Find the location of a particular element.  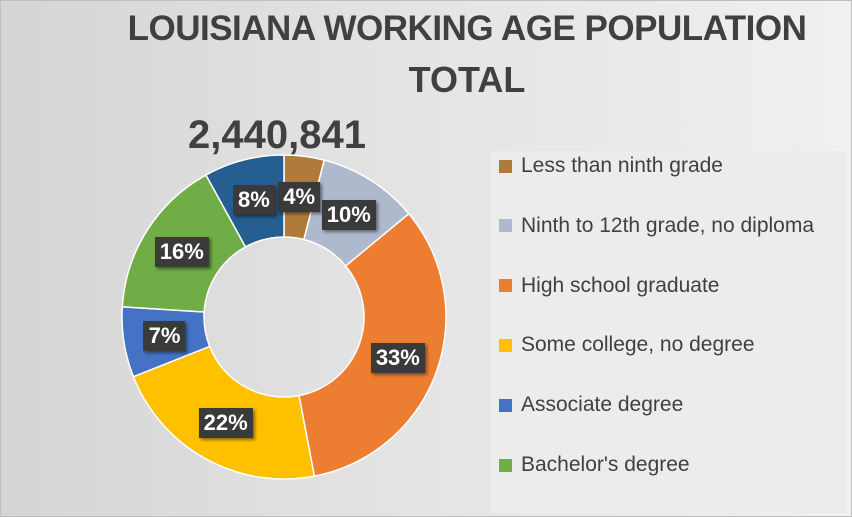

legend-label: Ninth to 12th grade, no diploma is located at coordinates (668, 225).